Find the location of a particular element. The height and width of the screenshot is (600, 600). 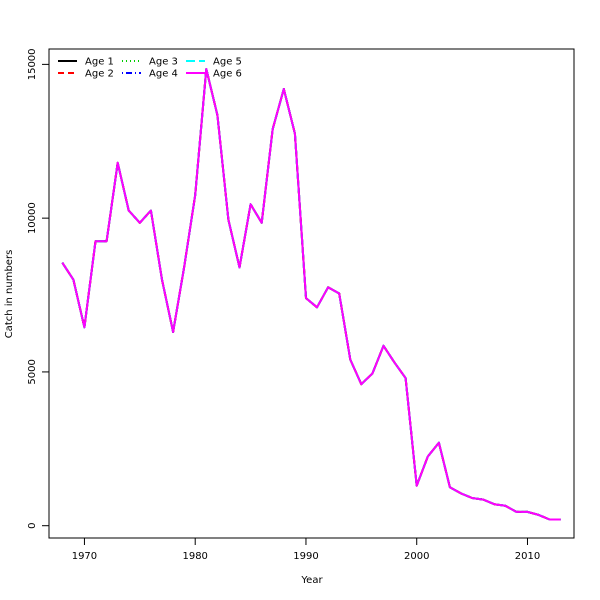

x-tick-label: 1990 is located at coordinates (305, 556).